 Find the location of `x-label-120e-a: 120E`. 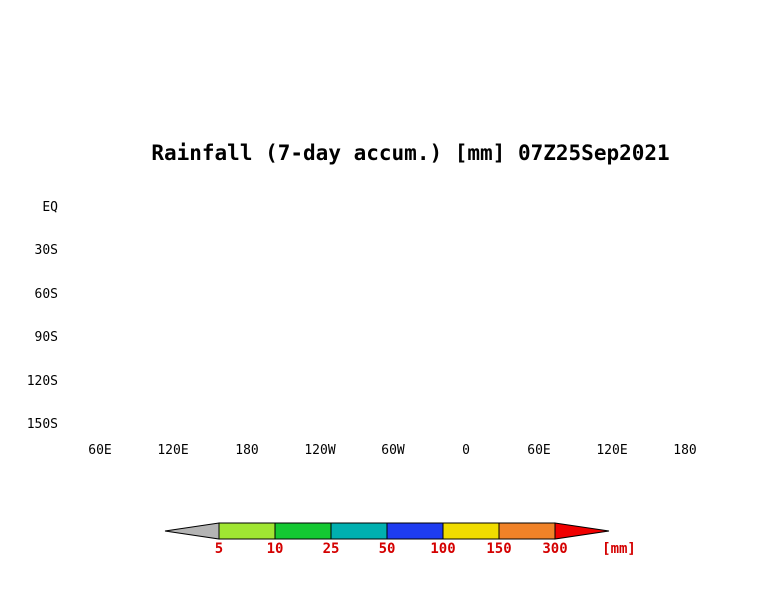

x-label-120e-a: 120E is located at coordinates (173, 450).